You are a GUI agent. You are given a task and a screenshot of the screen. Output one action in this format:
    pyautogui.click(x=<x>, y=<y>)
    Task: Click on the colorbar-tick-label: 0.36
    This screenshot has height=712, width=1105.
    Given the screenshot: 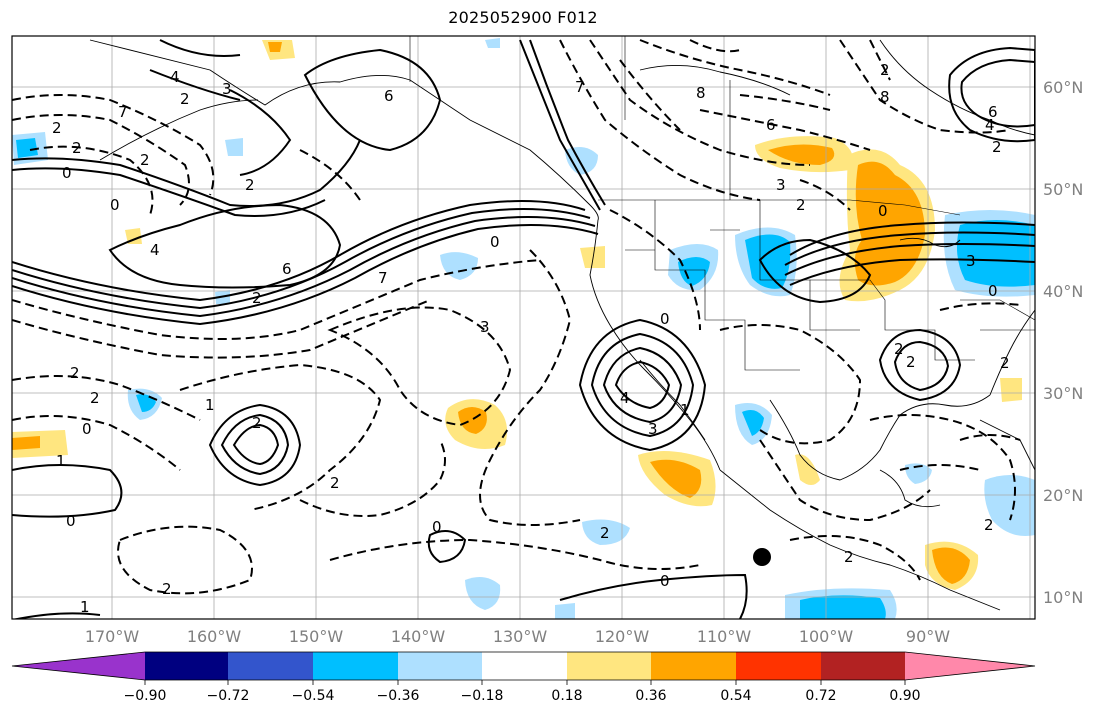 What is the action you would take?
    pyautogui.click(x=650, y=696)
    